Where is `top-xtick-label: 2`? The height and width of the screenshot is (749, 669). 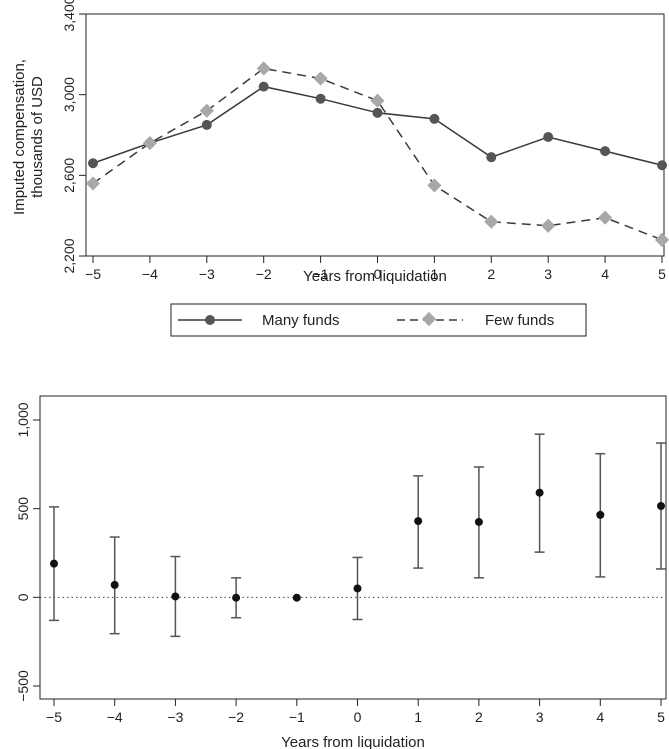 top-xtick-label: 2 is located at coordinates (491, 274).